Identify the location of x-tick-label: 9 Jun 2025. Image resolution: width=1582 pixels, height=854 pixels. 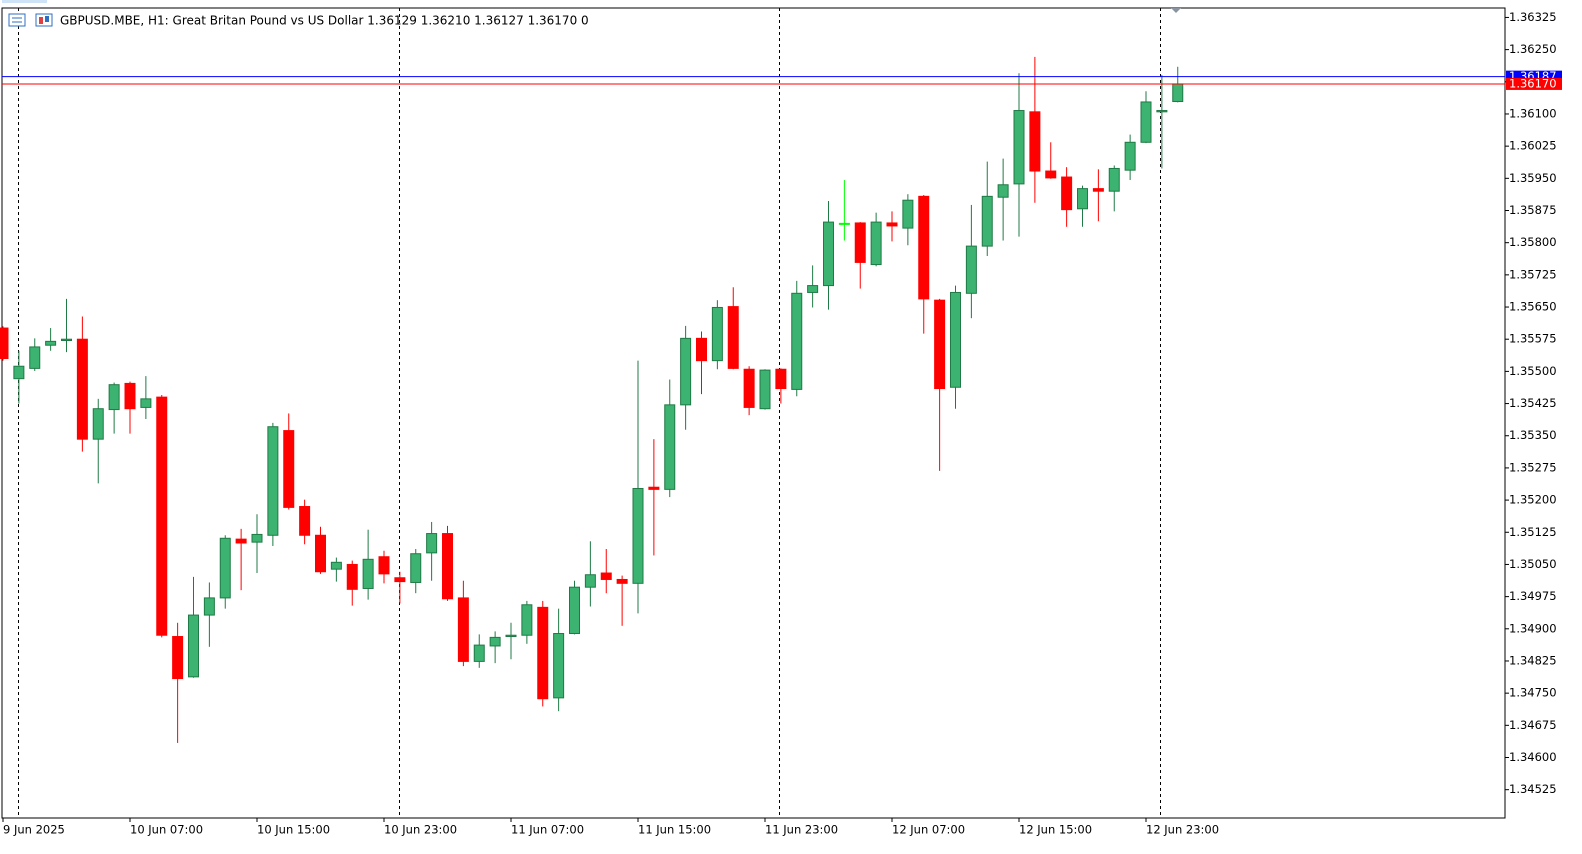
(34, 830).